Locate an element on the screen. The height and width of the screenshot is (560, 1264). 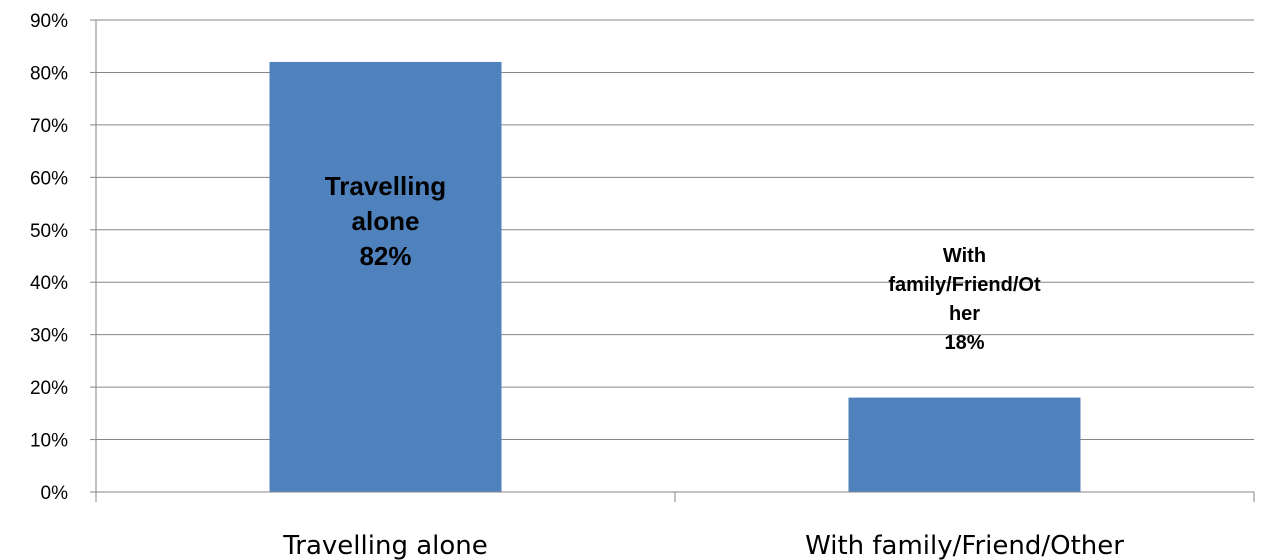
x-tick-label: Travelling alone is located at coordinates (385, 545).